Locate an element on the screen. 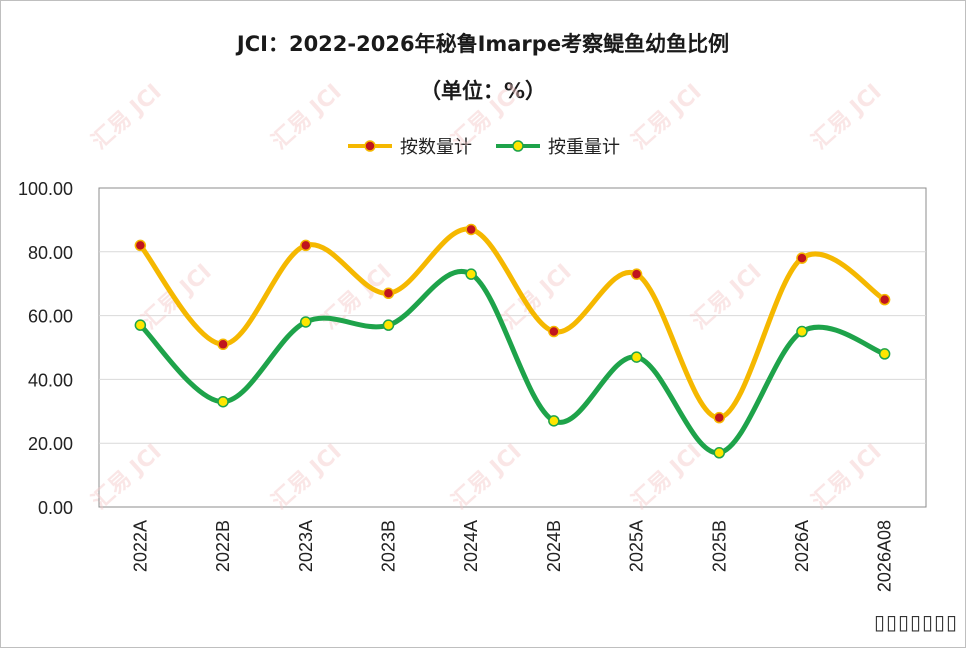  x-tick-label: 2022B is located at coordinates (223, 546).